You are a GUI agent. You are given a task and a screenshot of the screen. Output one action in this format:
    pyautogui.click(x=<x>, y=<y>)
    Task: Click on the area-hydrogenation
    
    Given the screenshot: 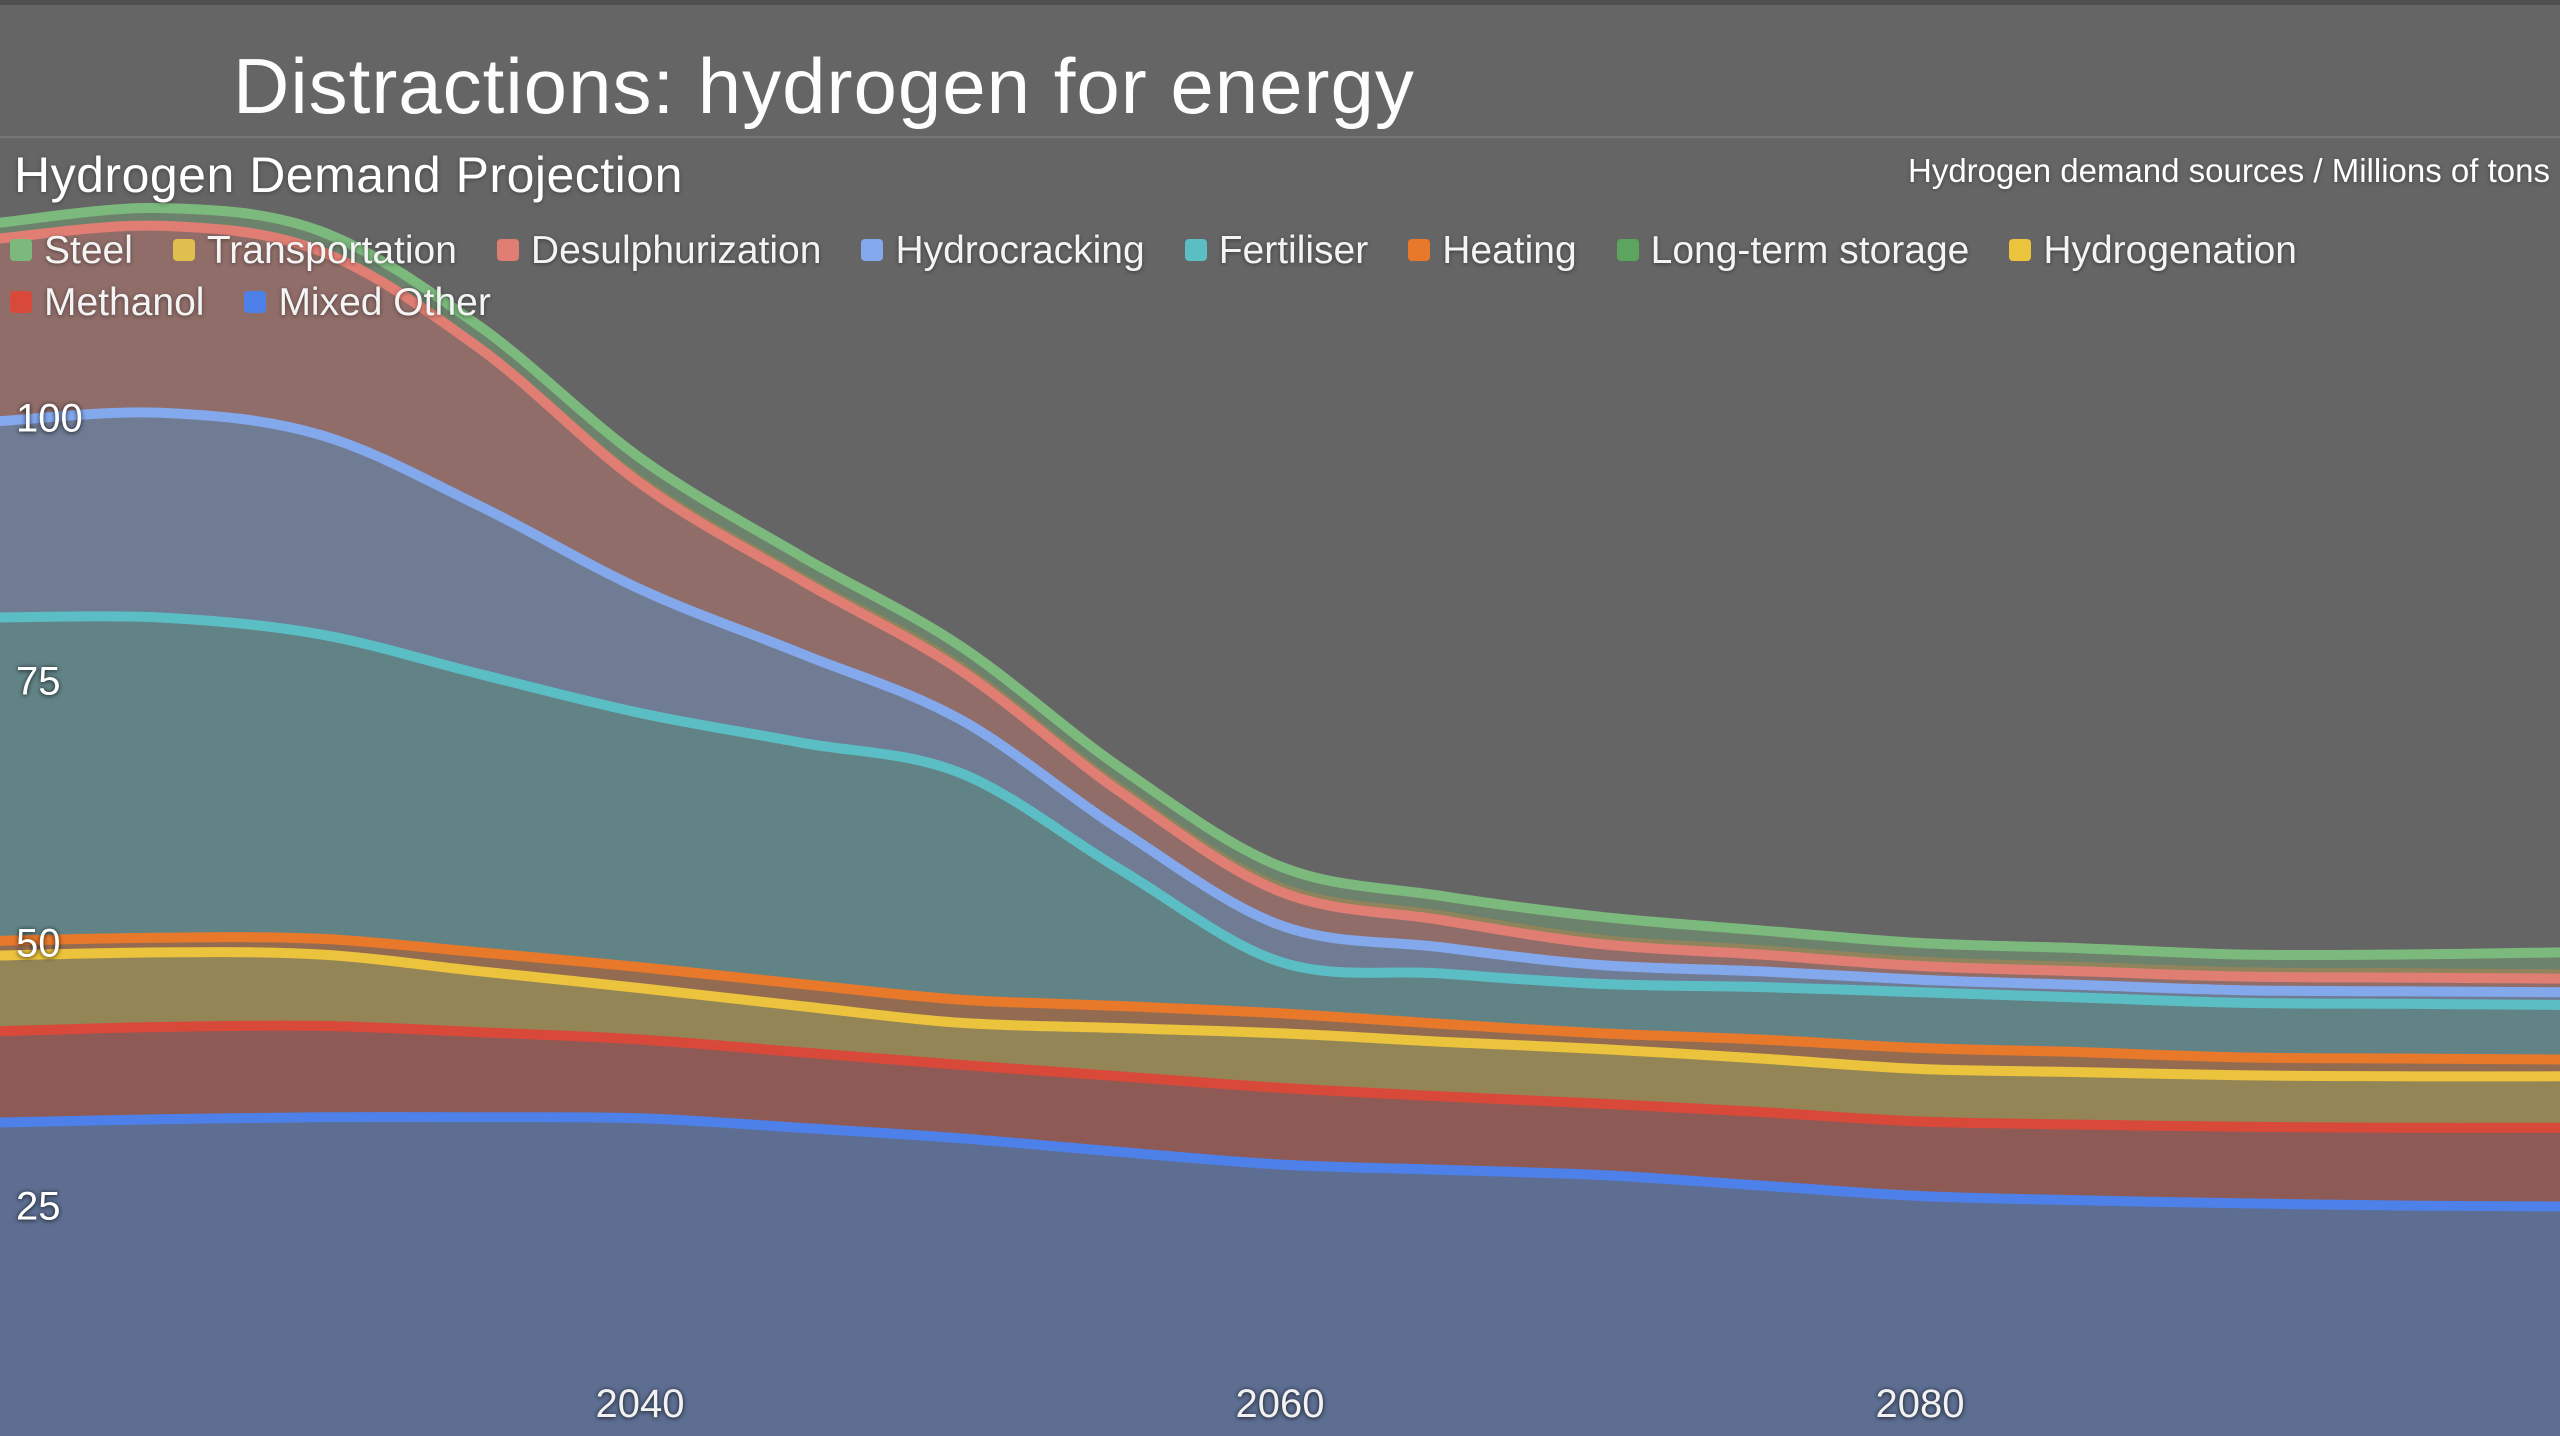 What is the action you would take?
    pyautogui.click(x=1280, y=1040)
    